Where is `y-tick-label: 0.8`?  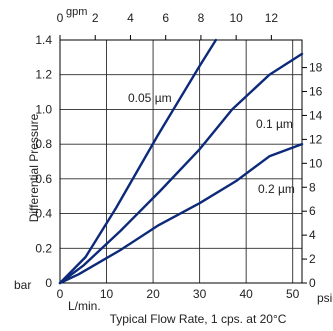
y-tick-label: 0.8 is located at coordinates (43, 144).